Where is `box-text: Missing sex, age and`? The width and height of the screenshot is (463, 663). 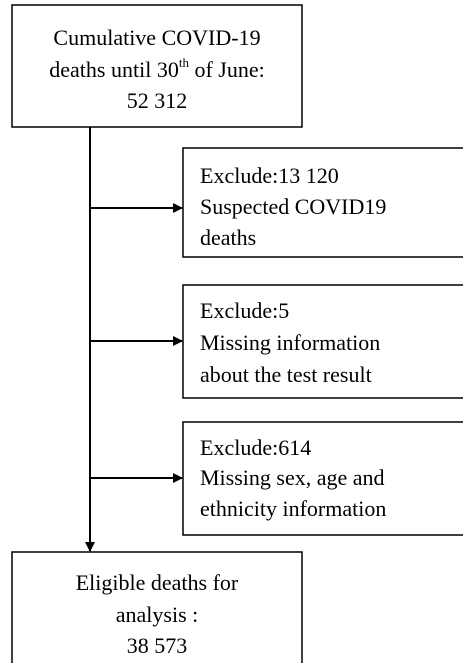
box-text: Missing sex, age and is located at coordinates (292, 477).